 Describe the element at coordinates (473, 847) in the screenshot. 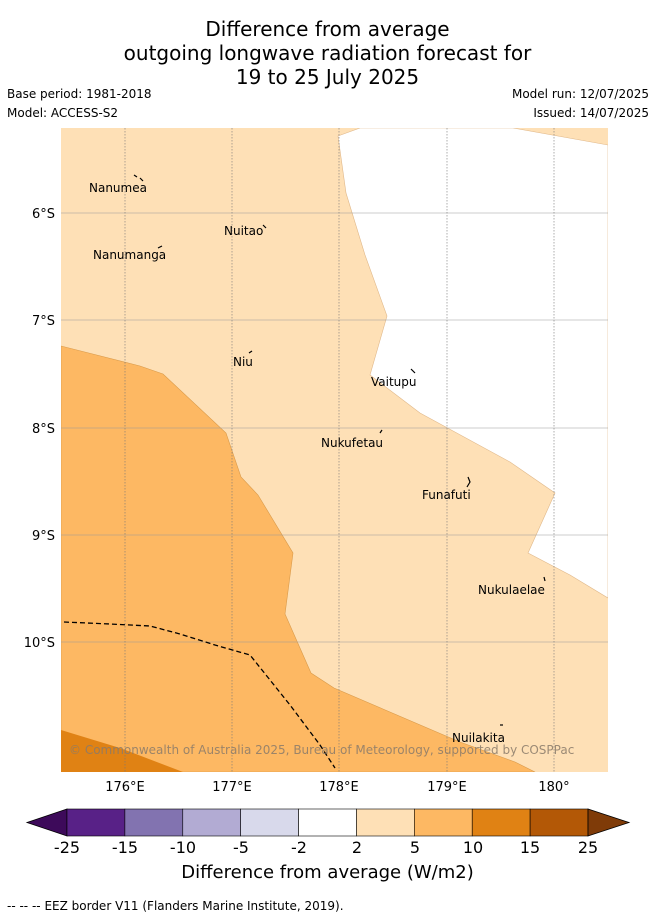

I see `colorbar-tick-10: 10` at that location.